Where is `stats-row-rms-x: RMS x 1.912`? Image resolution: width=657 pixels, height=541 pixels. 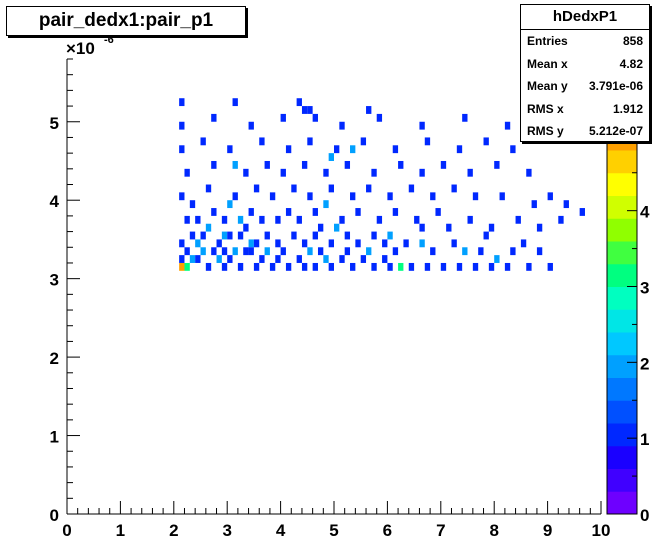 stats-row-rms-x: RMS x 1.912 is located at coordinates (585, 109).